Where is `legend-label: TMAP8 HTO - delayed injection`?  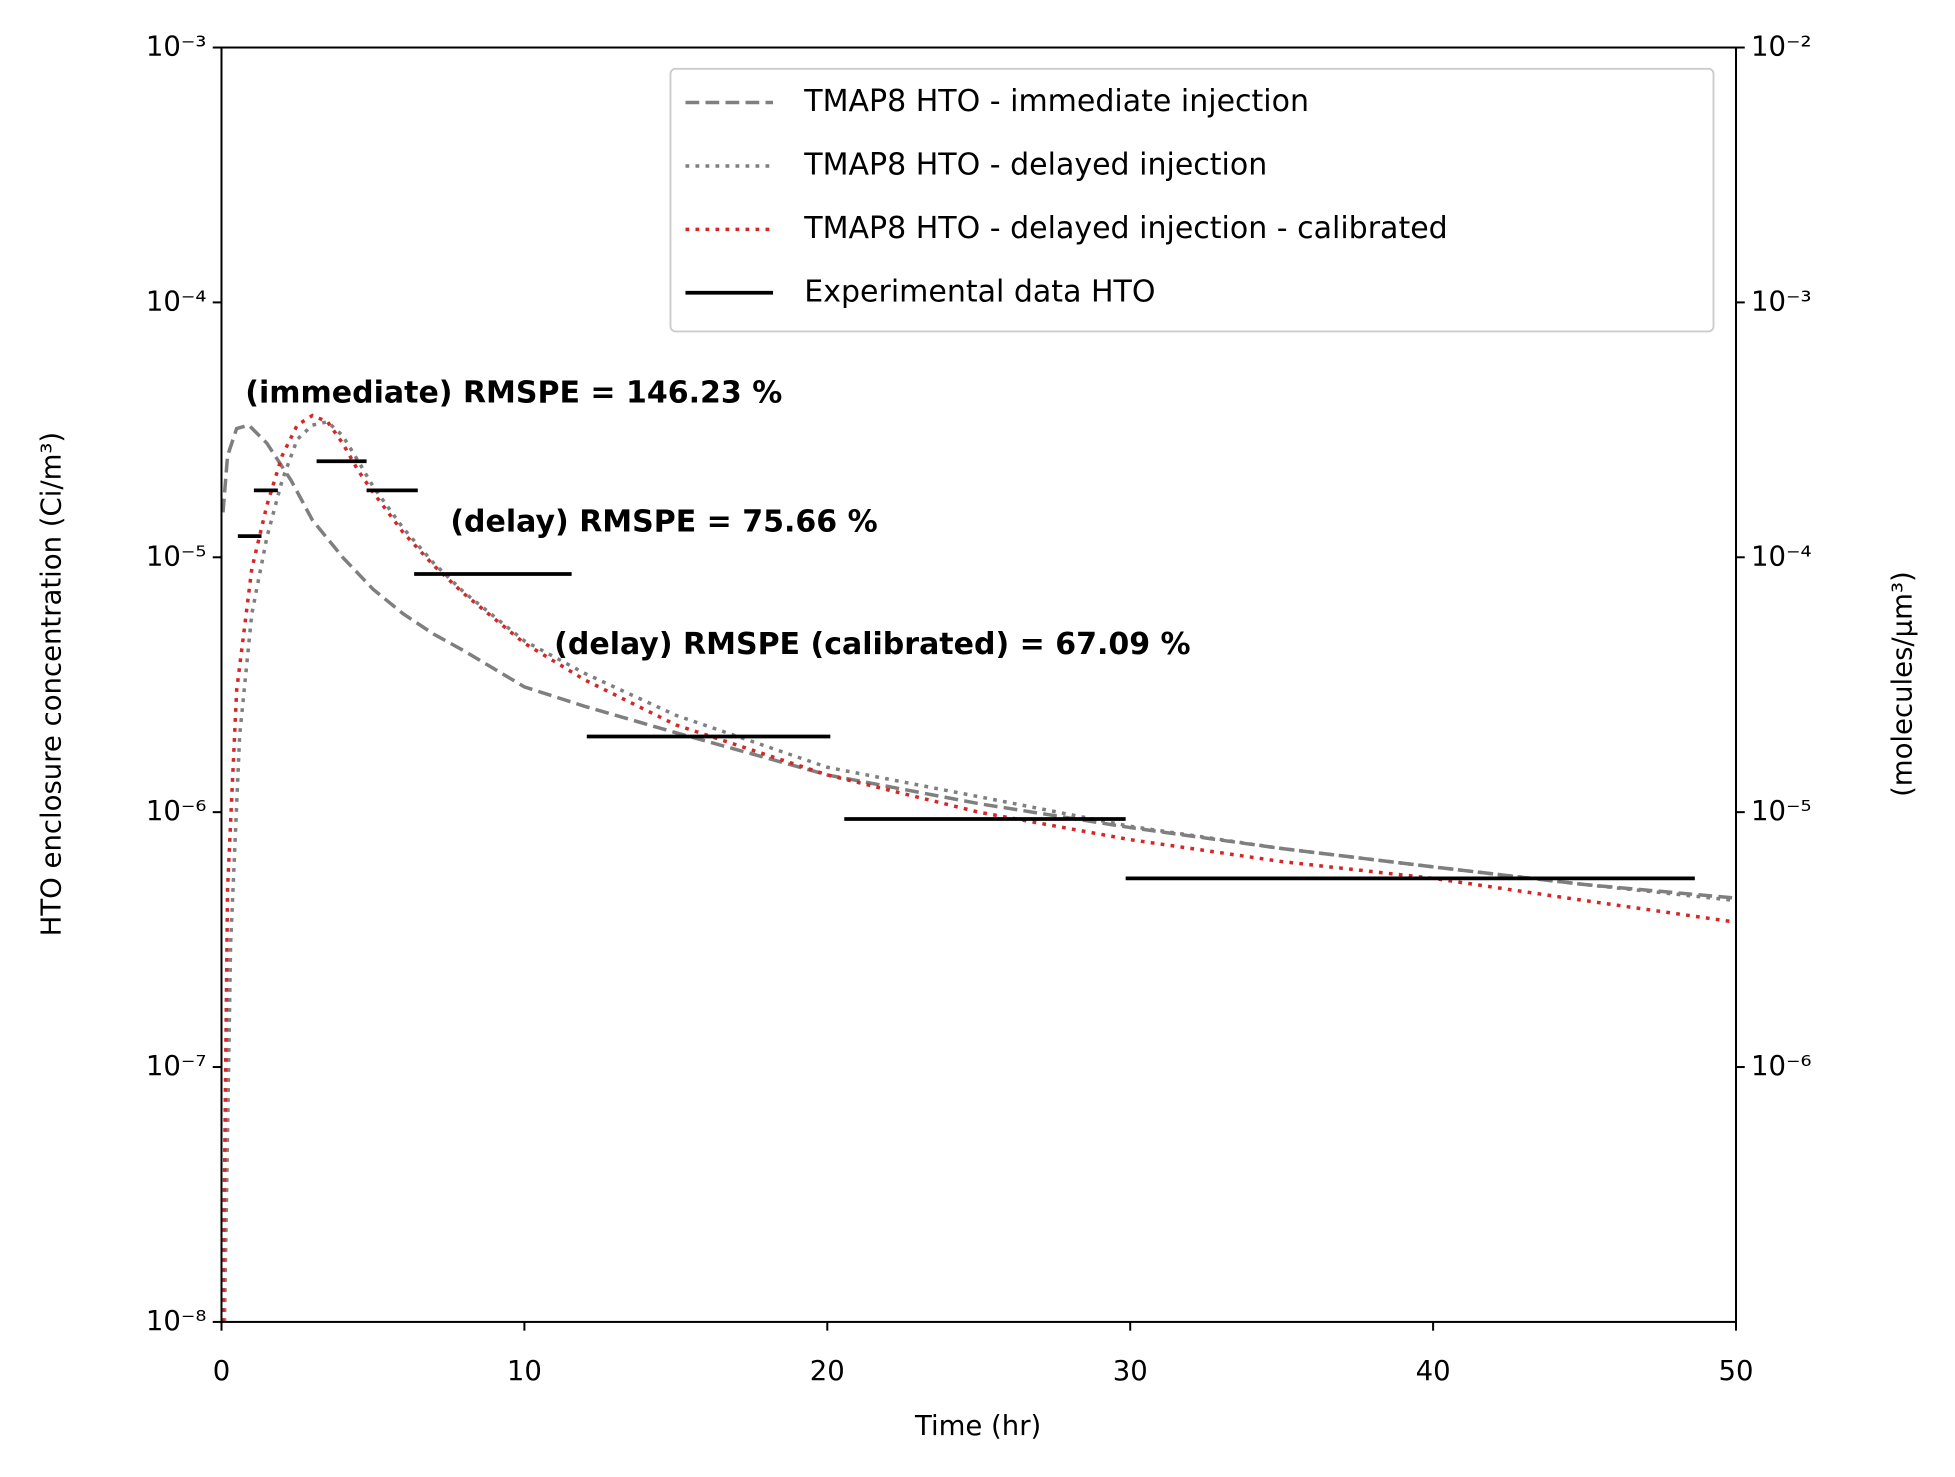 legend-label: TMAP8 HTO - delayed injection is located at coordinates (1035, 164).